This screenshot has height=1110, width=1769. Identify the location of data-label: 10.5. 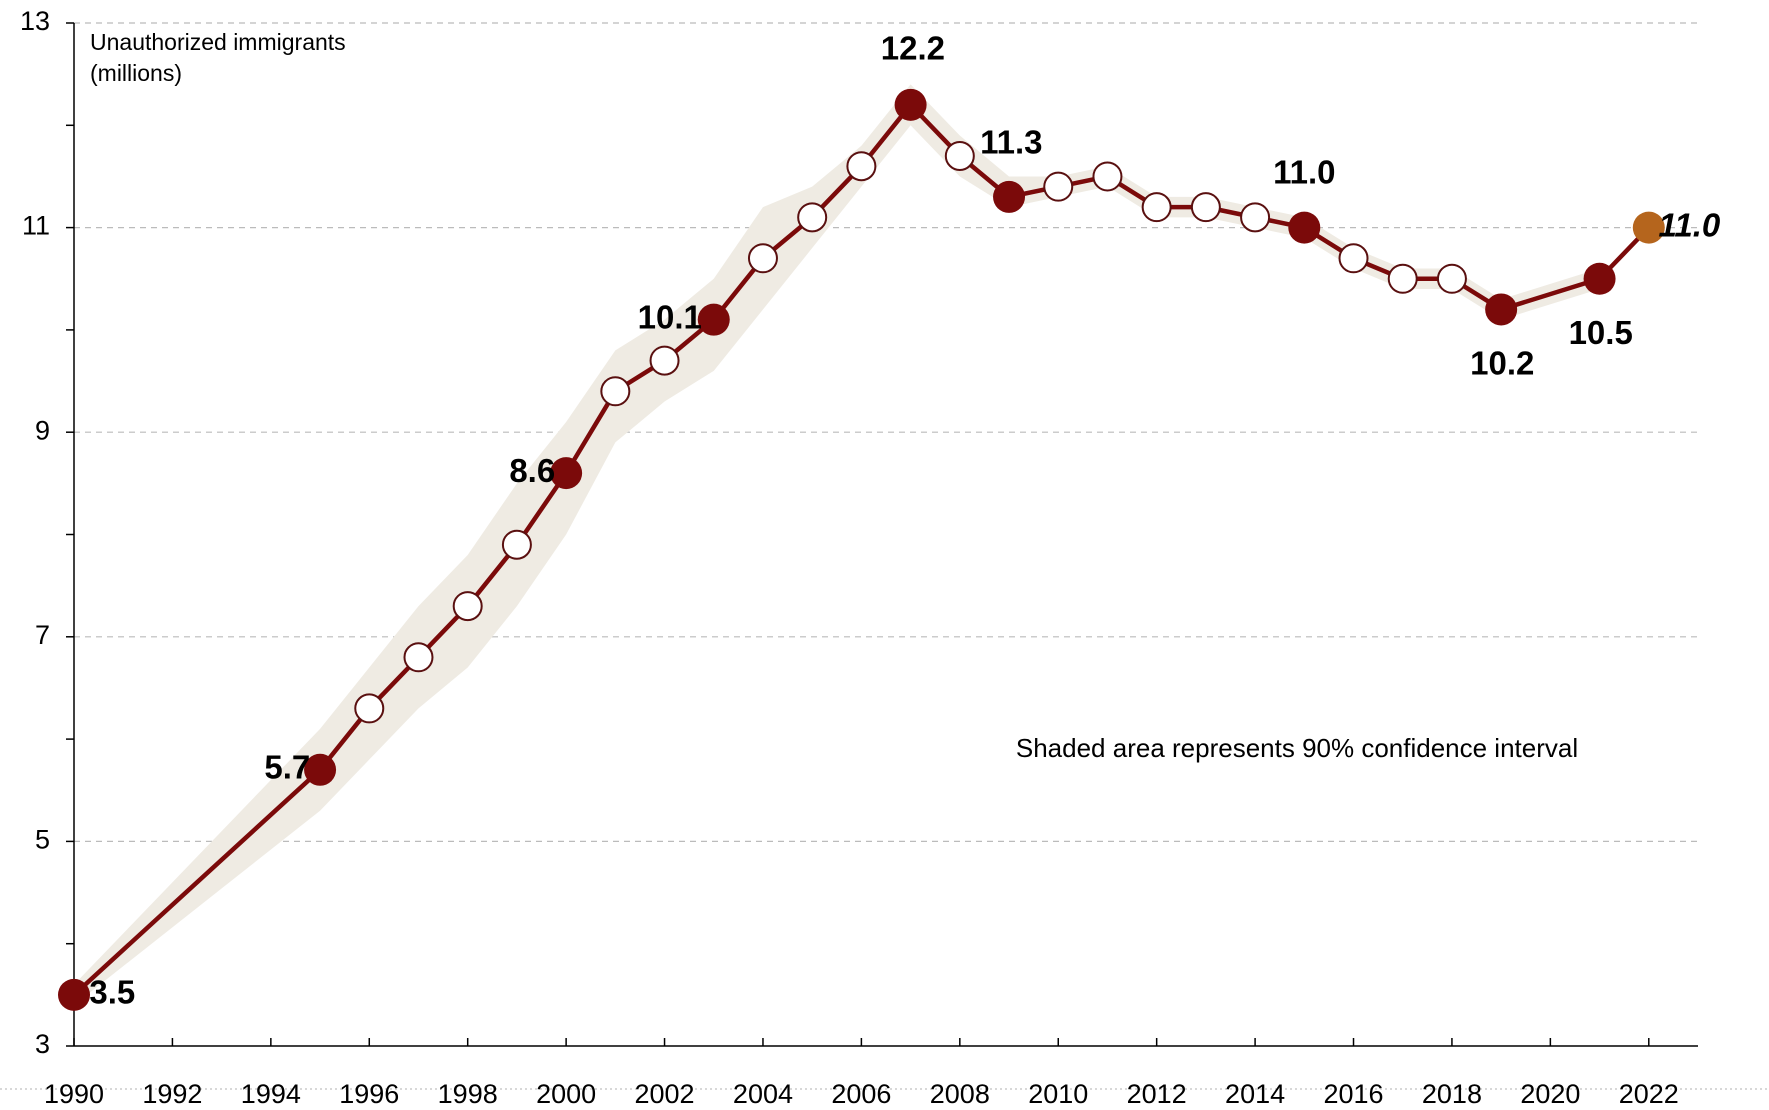
(1601, 332).